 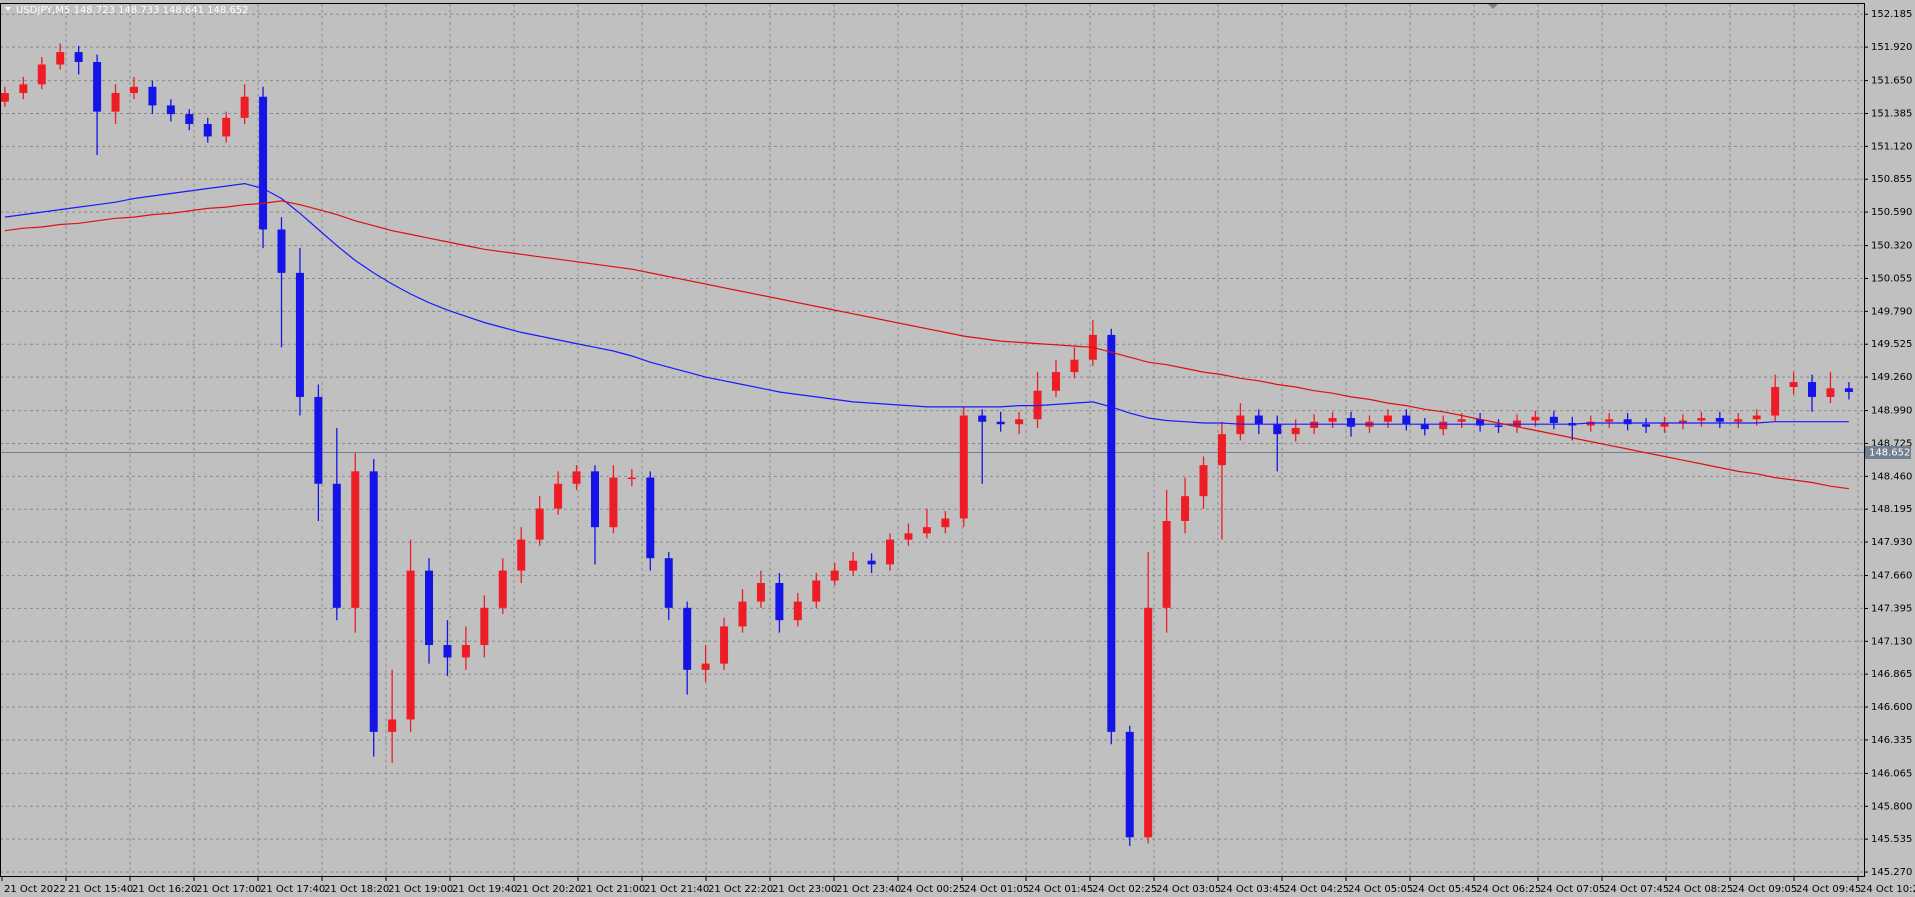 What do you see at coordinates (1891, 377) in the screenshot?
I see `y-tick-label: 149.260` at bounding box center [1891, 377].